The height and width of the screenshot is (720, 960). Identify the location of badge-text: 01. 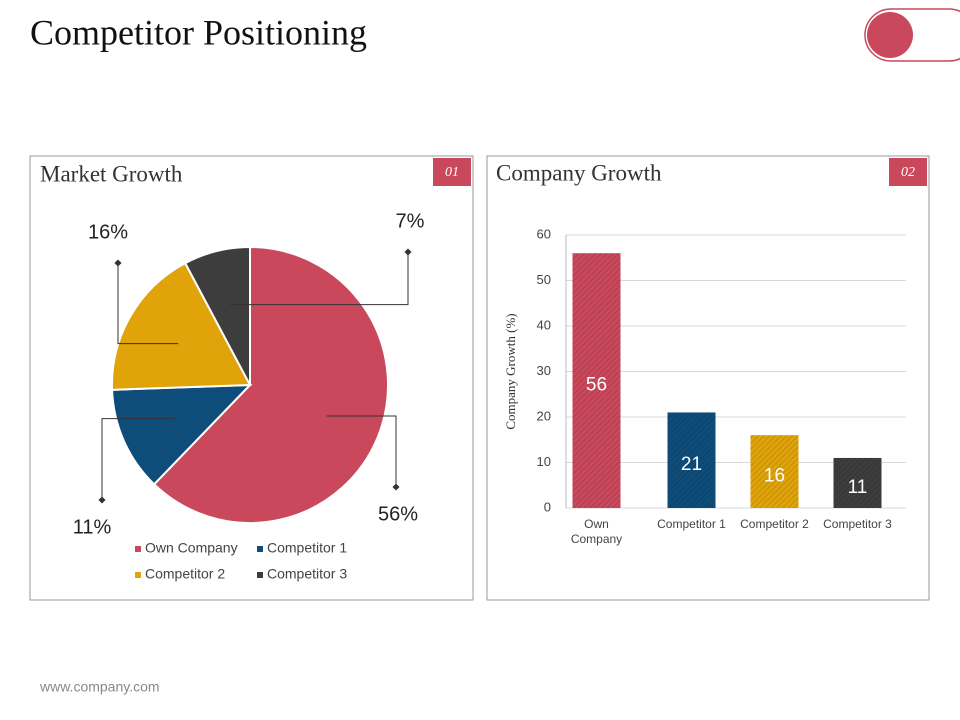
(452, 172).